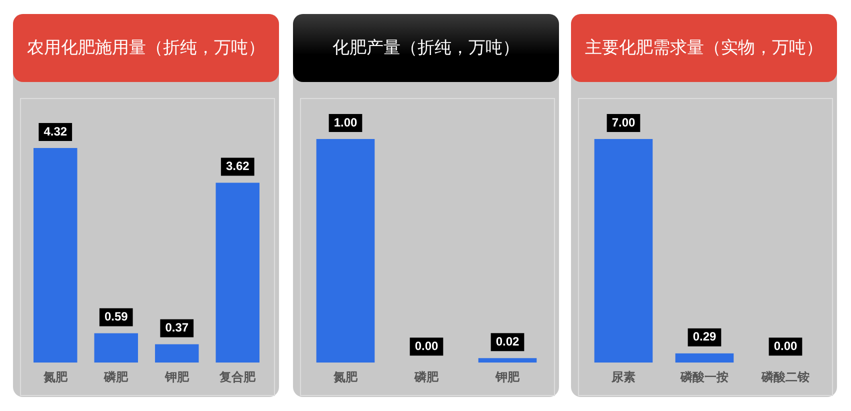 The height and width of the screenshot is (411, 851). I want to click on x-tick-label: 尿素, so click(623, 377).